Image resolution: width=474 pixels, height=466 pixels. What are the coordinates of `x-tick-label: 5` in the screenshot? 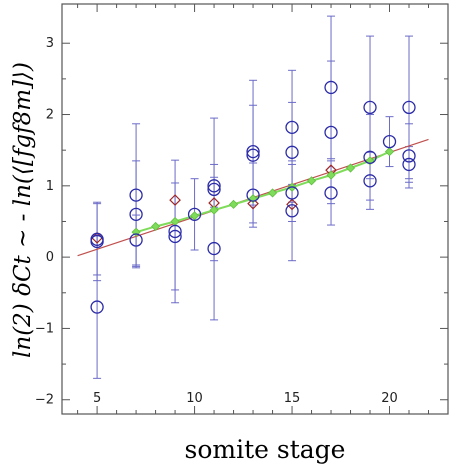 It's located at (97, 398).